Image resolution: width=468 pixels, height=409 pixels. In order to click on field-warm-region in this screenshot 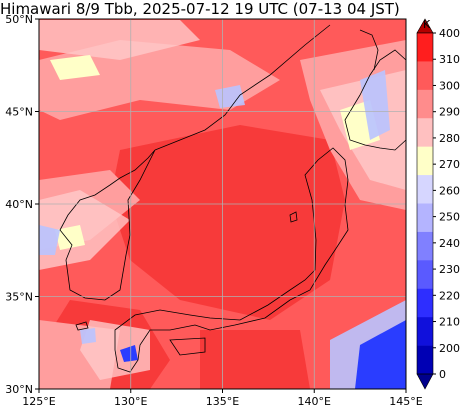, I will do `click(255, 359)`.